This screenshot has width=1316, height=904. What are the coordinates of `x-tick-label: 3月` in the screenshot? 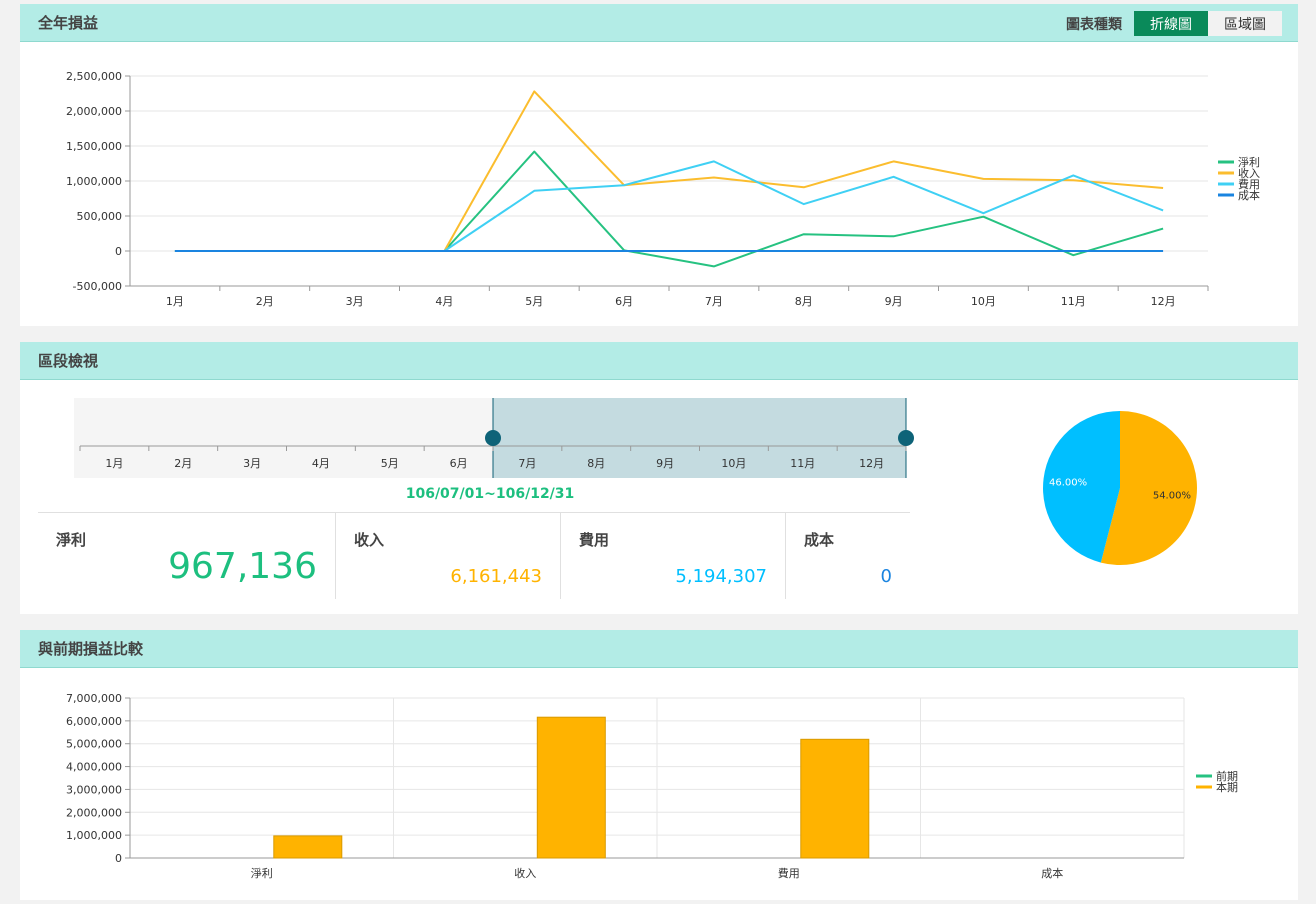 It's located at (355, 301).